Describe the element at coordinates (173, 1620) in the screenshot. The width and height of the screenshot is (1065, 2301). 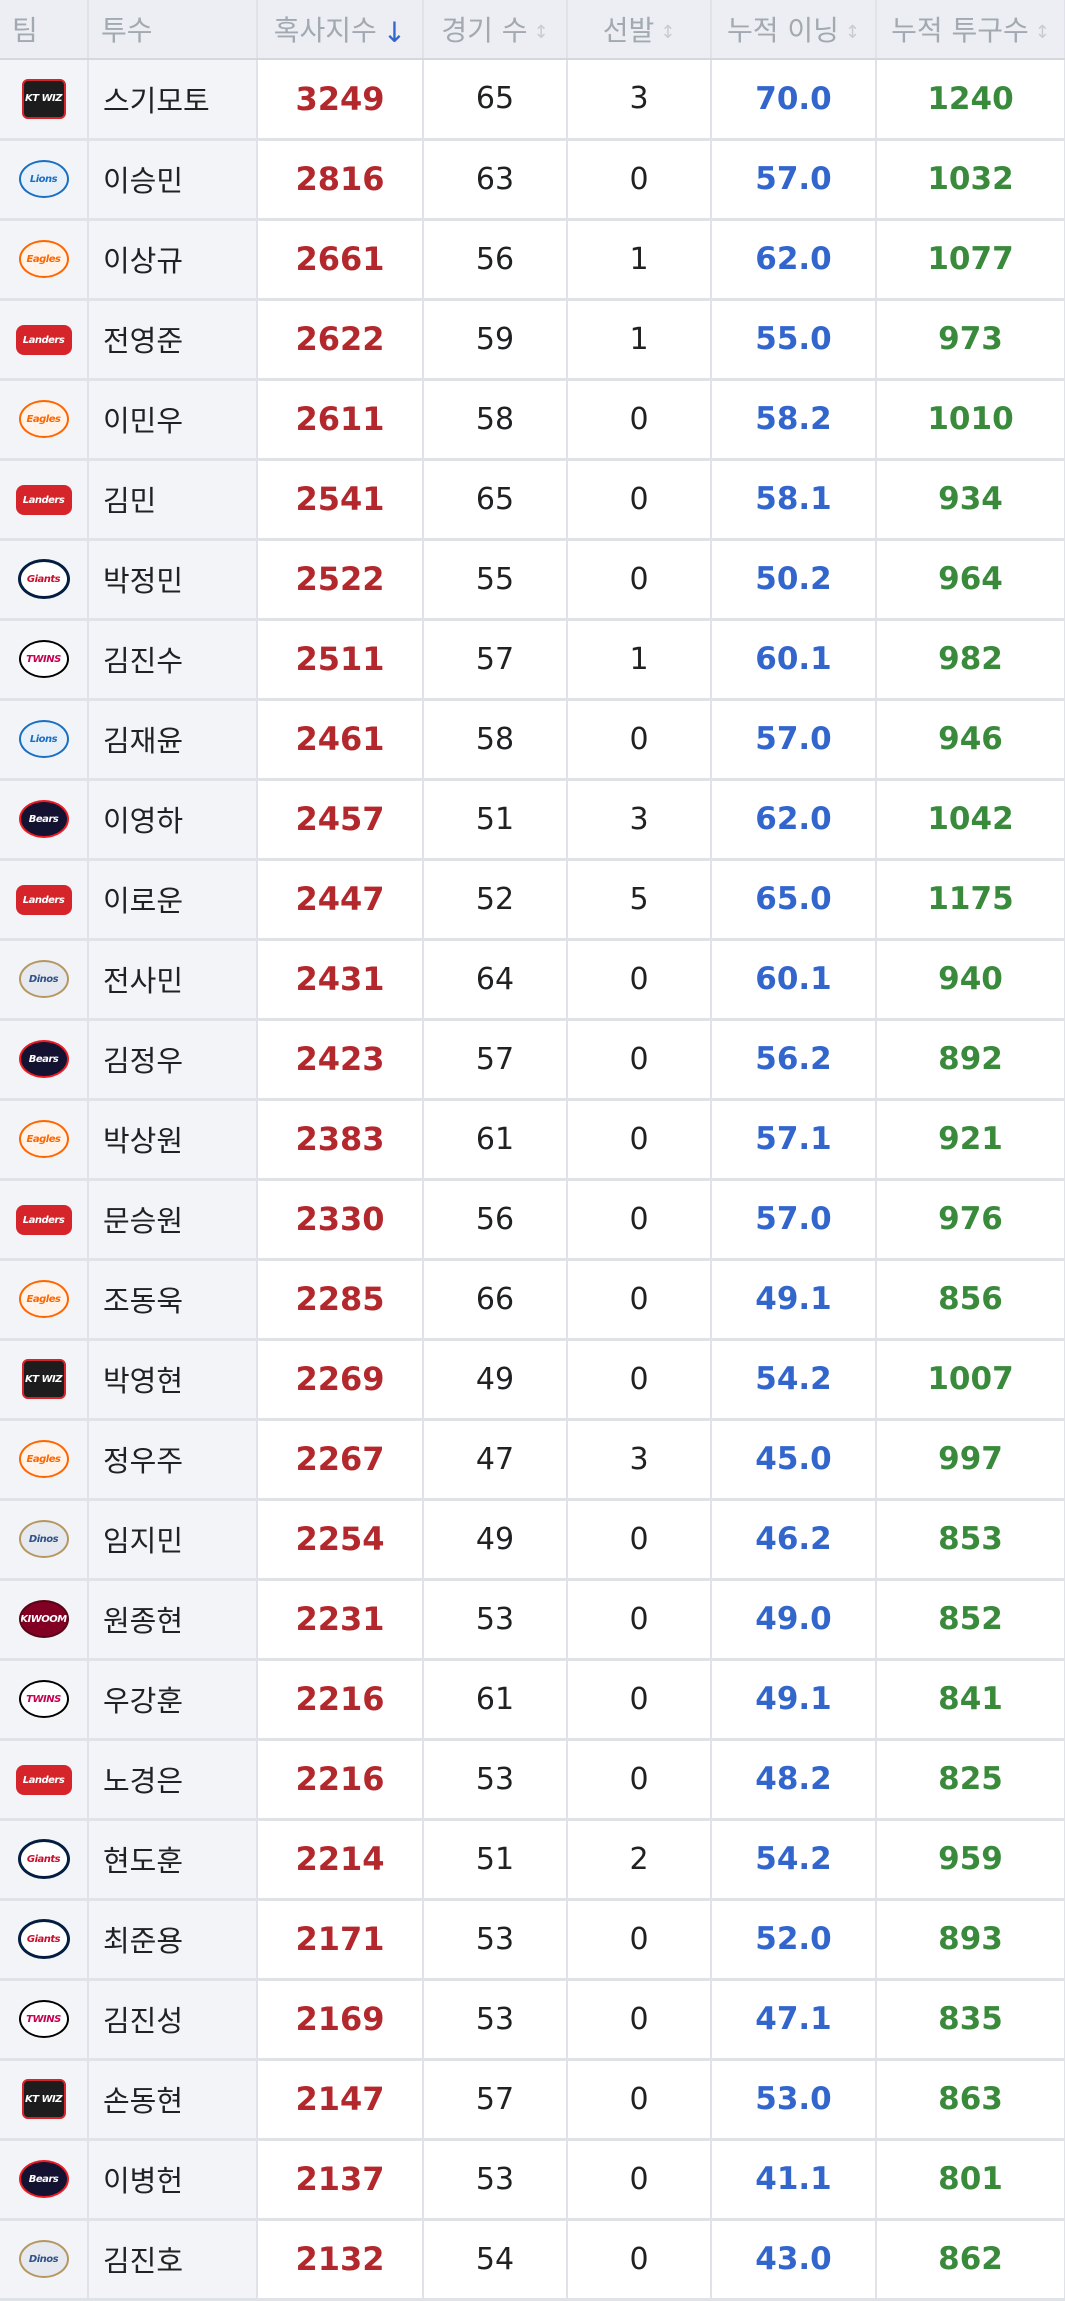
I see `pitcher-name: 원종현` at that location.